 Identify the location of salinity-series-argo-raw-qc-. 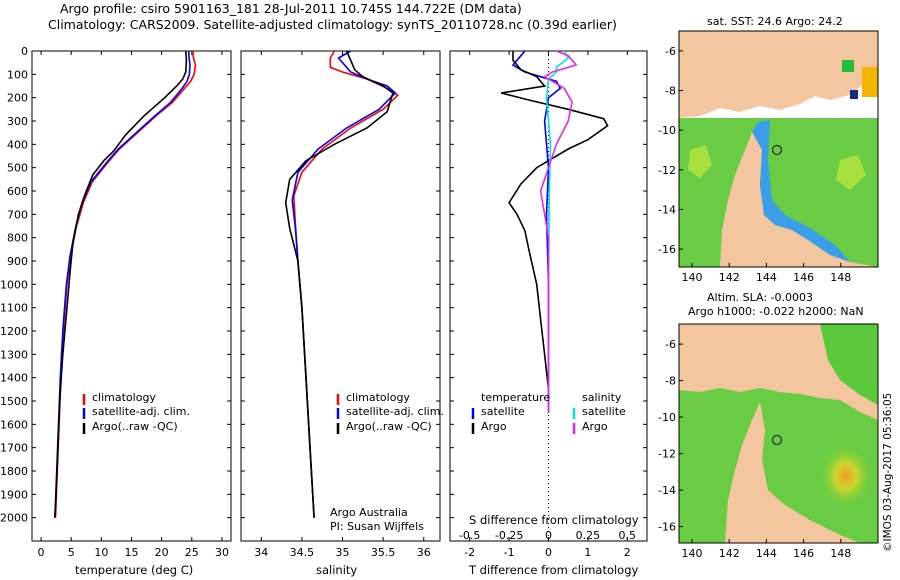
(339, 284).